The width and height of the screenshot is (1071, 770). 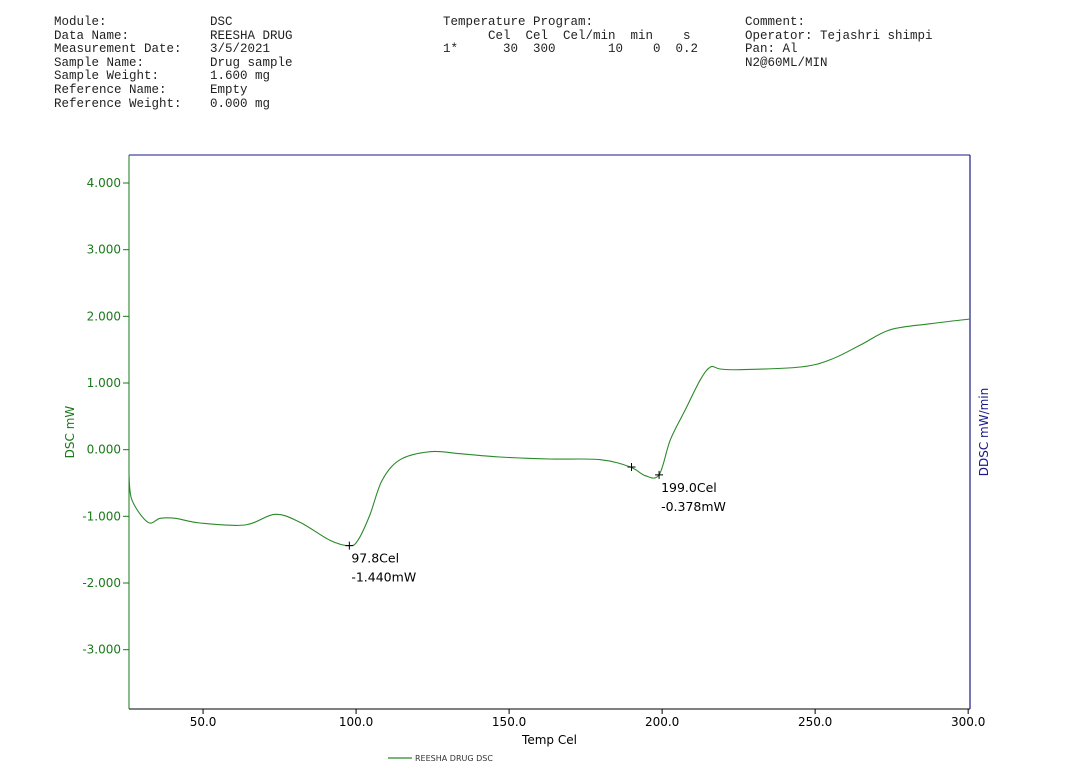 What do you see at coordinates (240, 76) in the screenshot?
I see `info-value: 1.600 mg` at bounding box center [240, 76].